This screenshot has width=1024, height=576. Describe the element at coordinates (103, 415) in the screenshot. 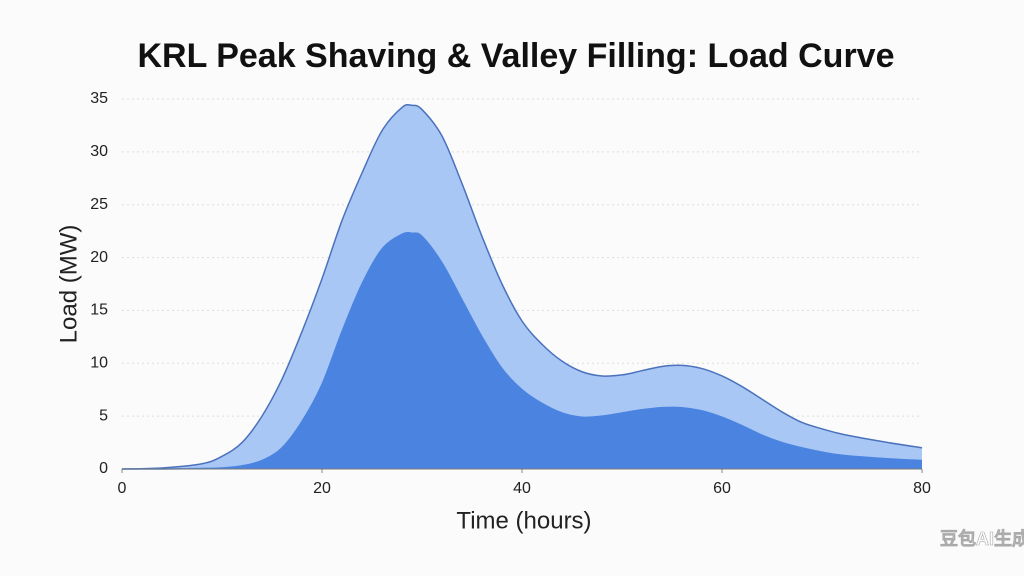

I see `y-tick-label: 5` at that location.